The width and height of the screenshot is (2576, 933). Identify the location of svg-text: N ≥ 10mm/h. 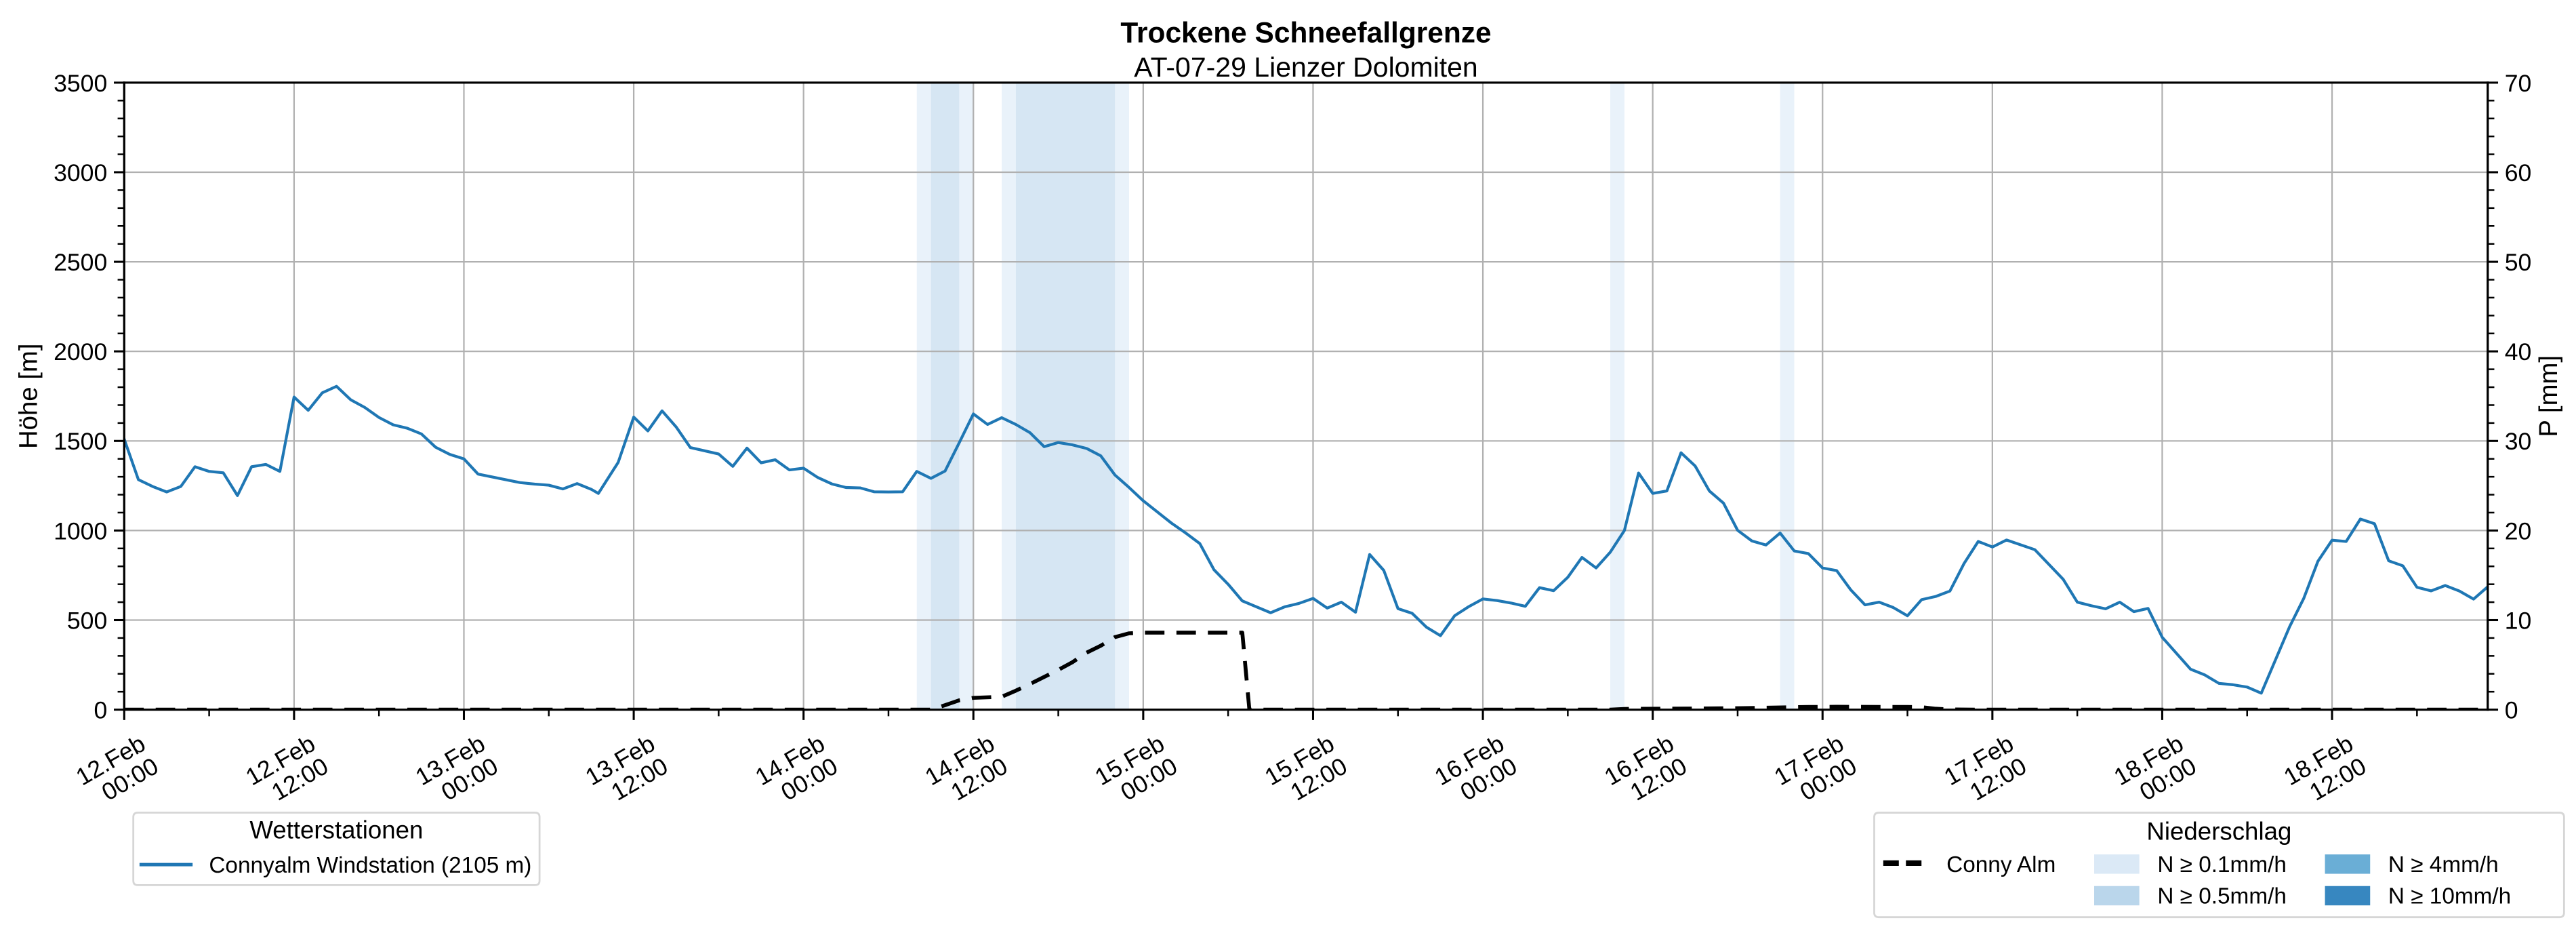
(2449, 897).